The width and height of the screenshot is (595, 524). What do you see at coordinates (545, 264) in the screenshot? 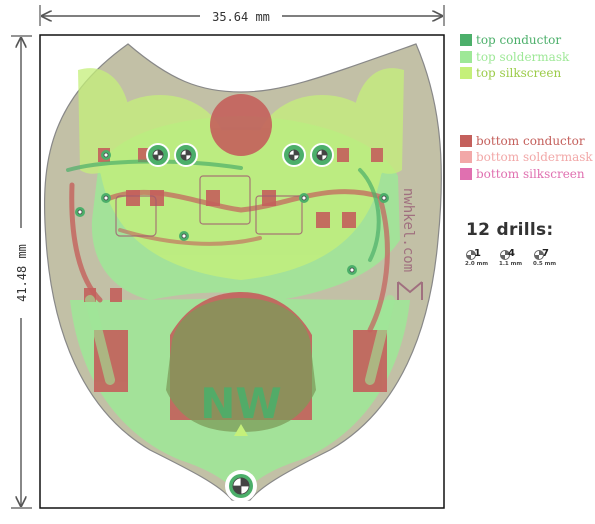
I see `drill-size: 0.5 mm` at bounding box center [545, 264].